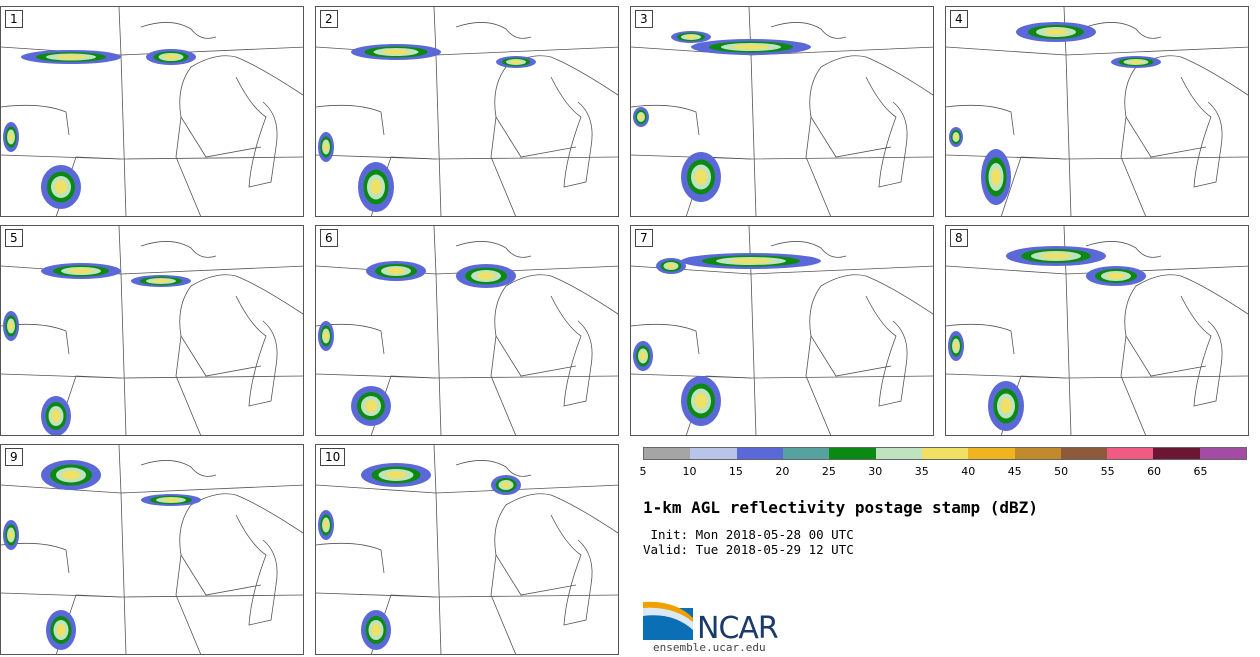 This screenshot has width=1260, height=657. What do you see at coordinates (738, 628) in the screenshot?
I see `ncar-logo-text: NCAR` at bounding box center [738, 628].